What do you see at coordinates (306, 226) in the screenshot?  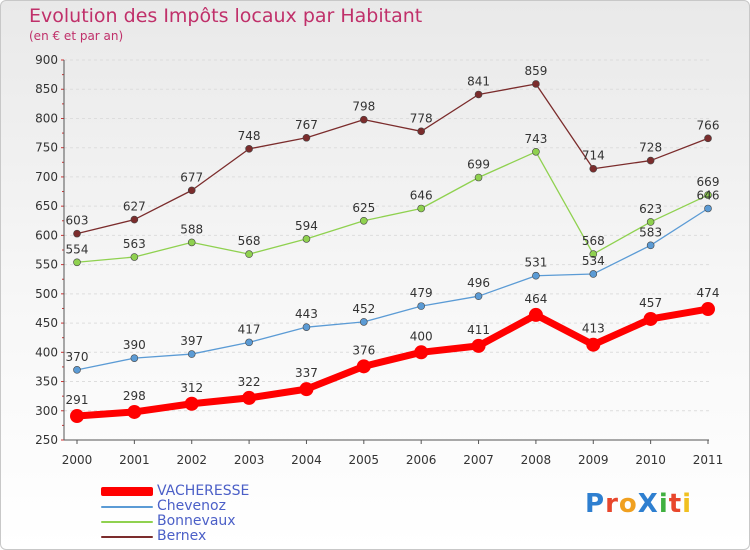 I see `data-label: 594` at bounding box center [306, 226].